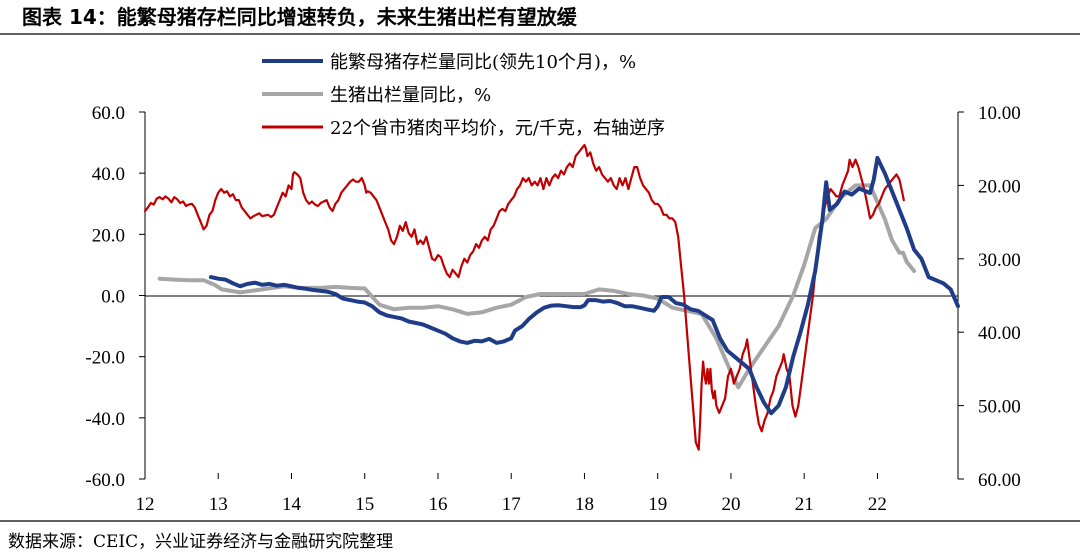  Describe the element at coordinates (999, 113) in the screenshot. I see `right-tick-label: 10.00` at that location.